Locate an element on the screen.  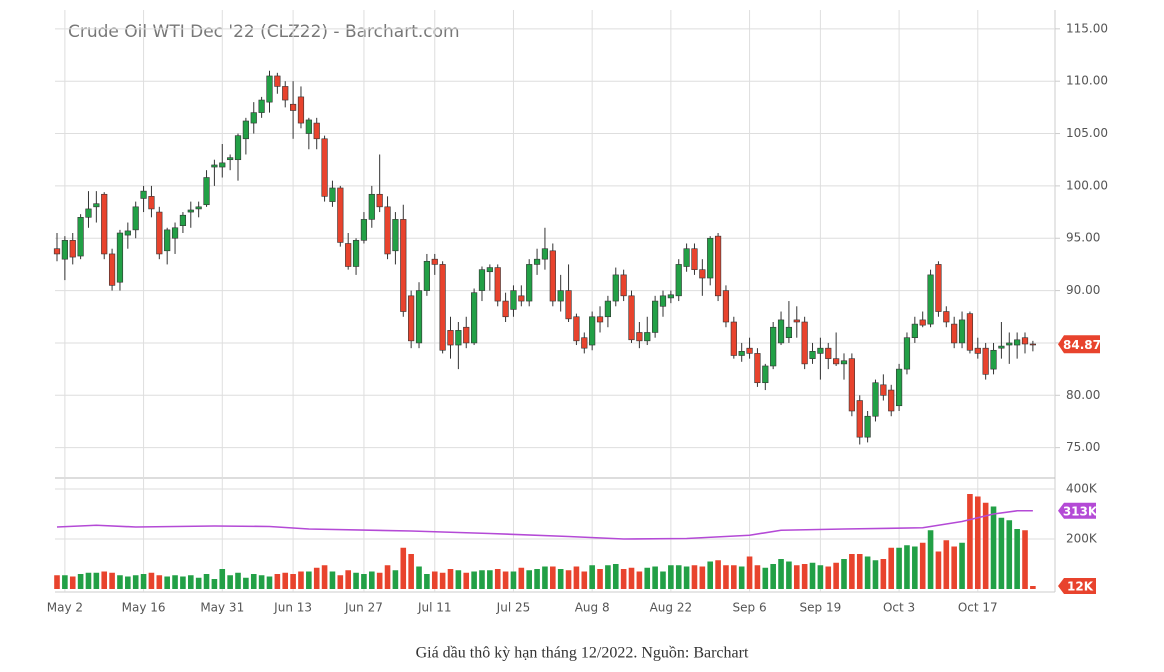
y-tick-label: 75.00 is located at coordinates (1083, 447).